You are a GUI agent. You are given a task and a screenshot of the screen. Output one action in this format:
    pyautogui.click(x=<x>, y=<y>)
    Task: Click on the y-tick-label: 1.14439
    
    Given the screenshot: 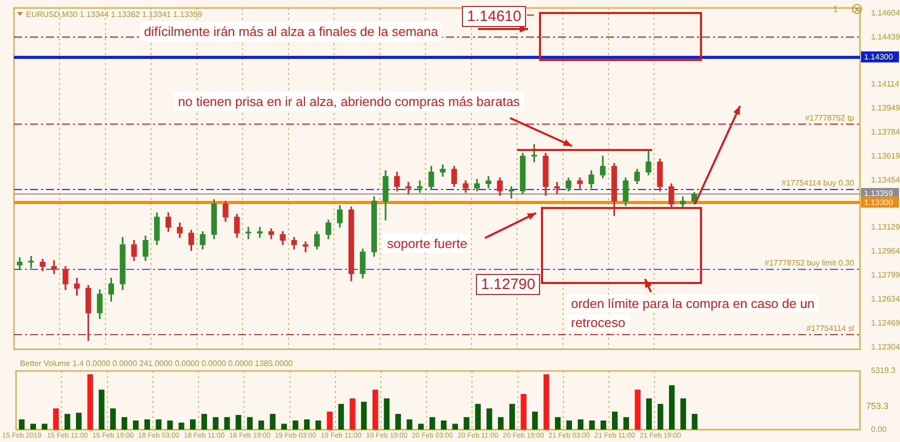 What is the action you would take?
    pyautogui.click(x=885, y=37)
    